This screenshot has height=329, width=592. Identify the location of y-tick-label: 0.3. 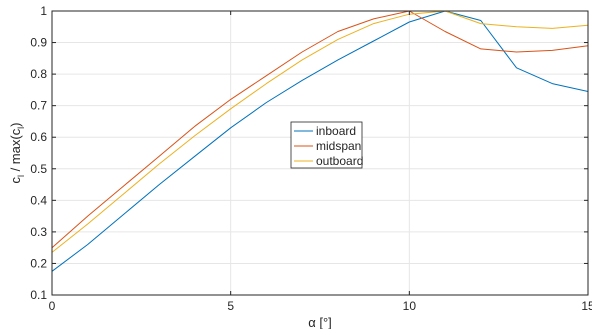
(38, 232).